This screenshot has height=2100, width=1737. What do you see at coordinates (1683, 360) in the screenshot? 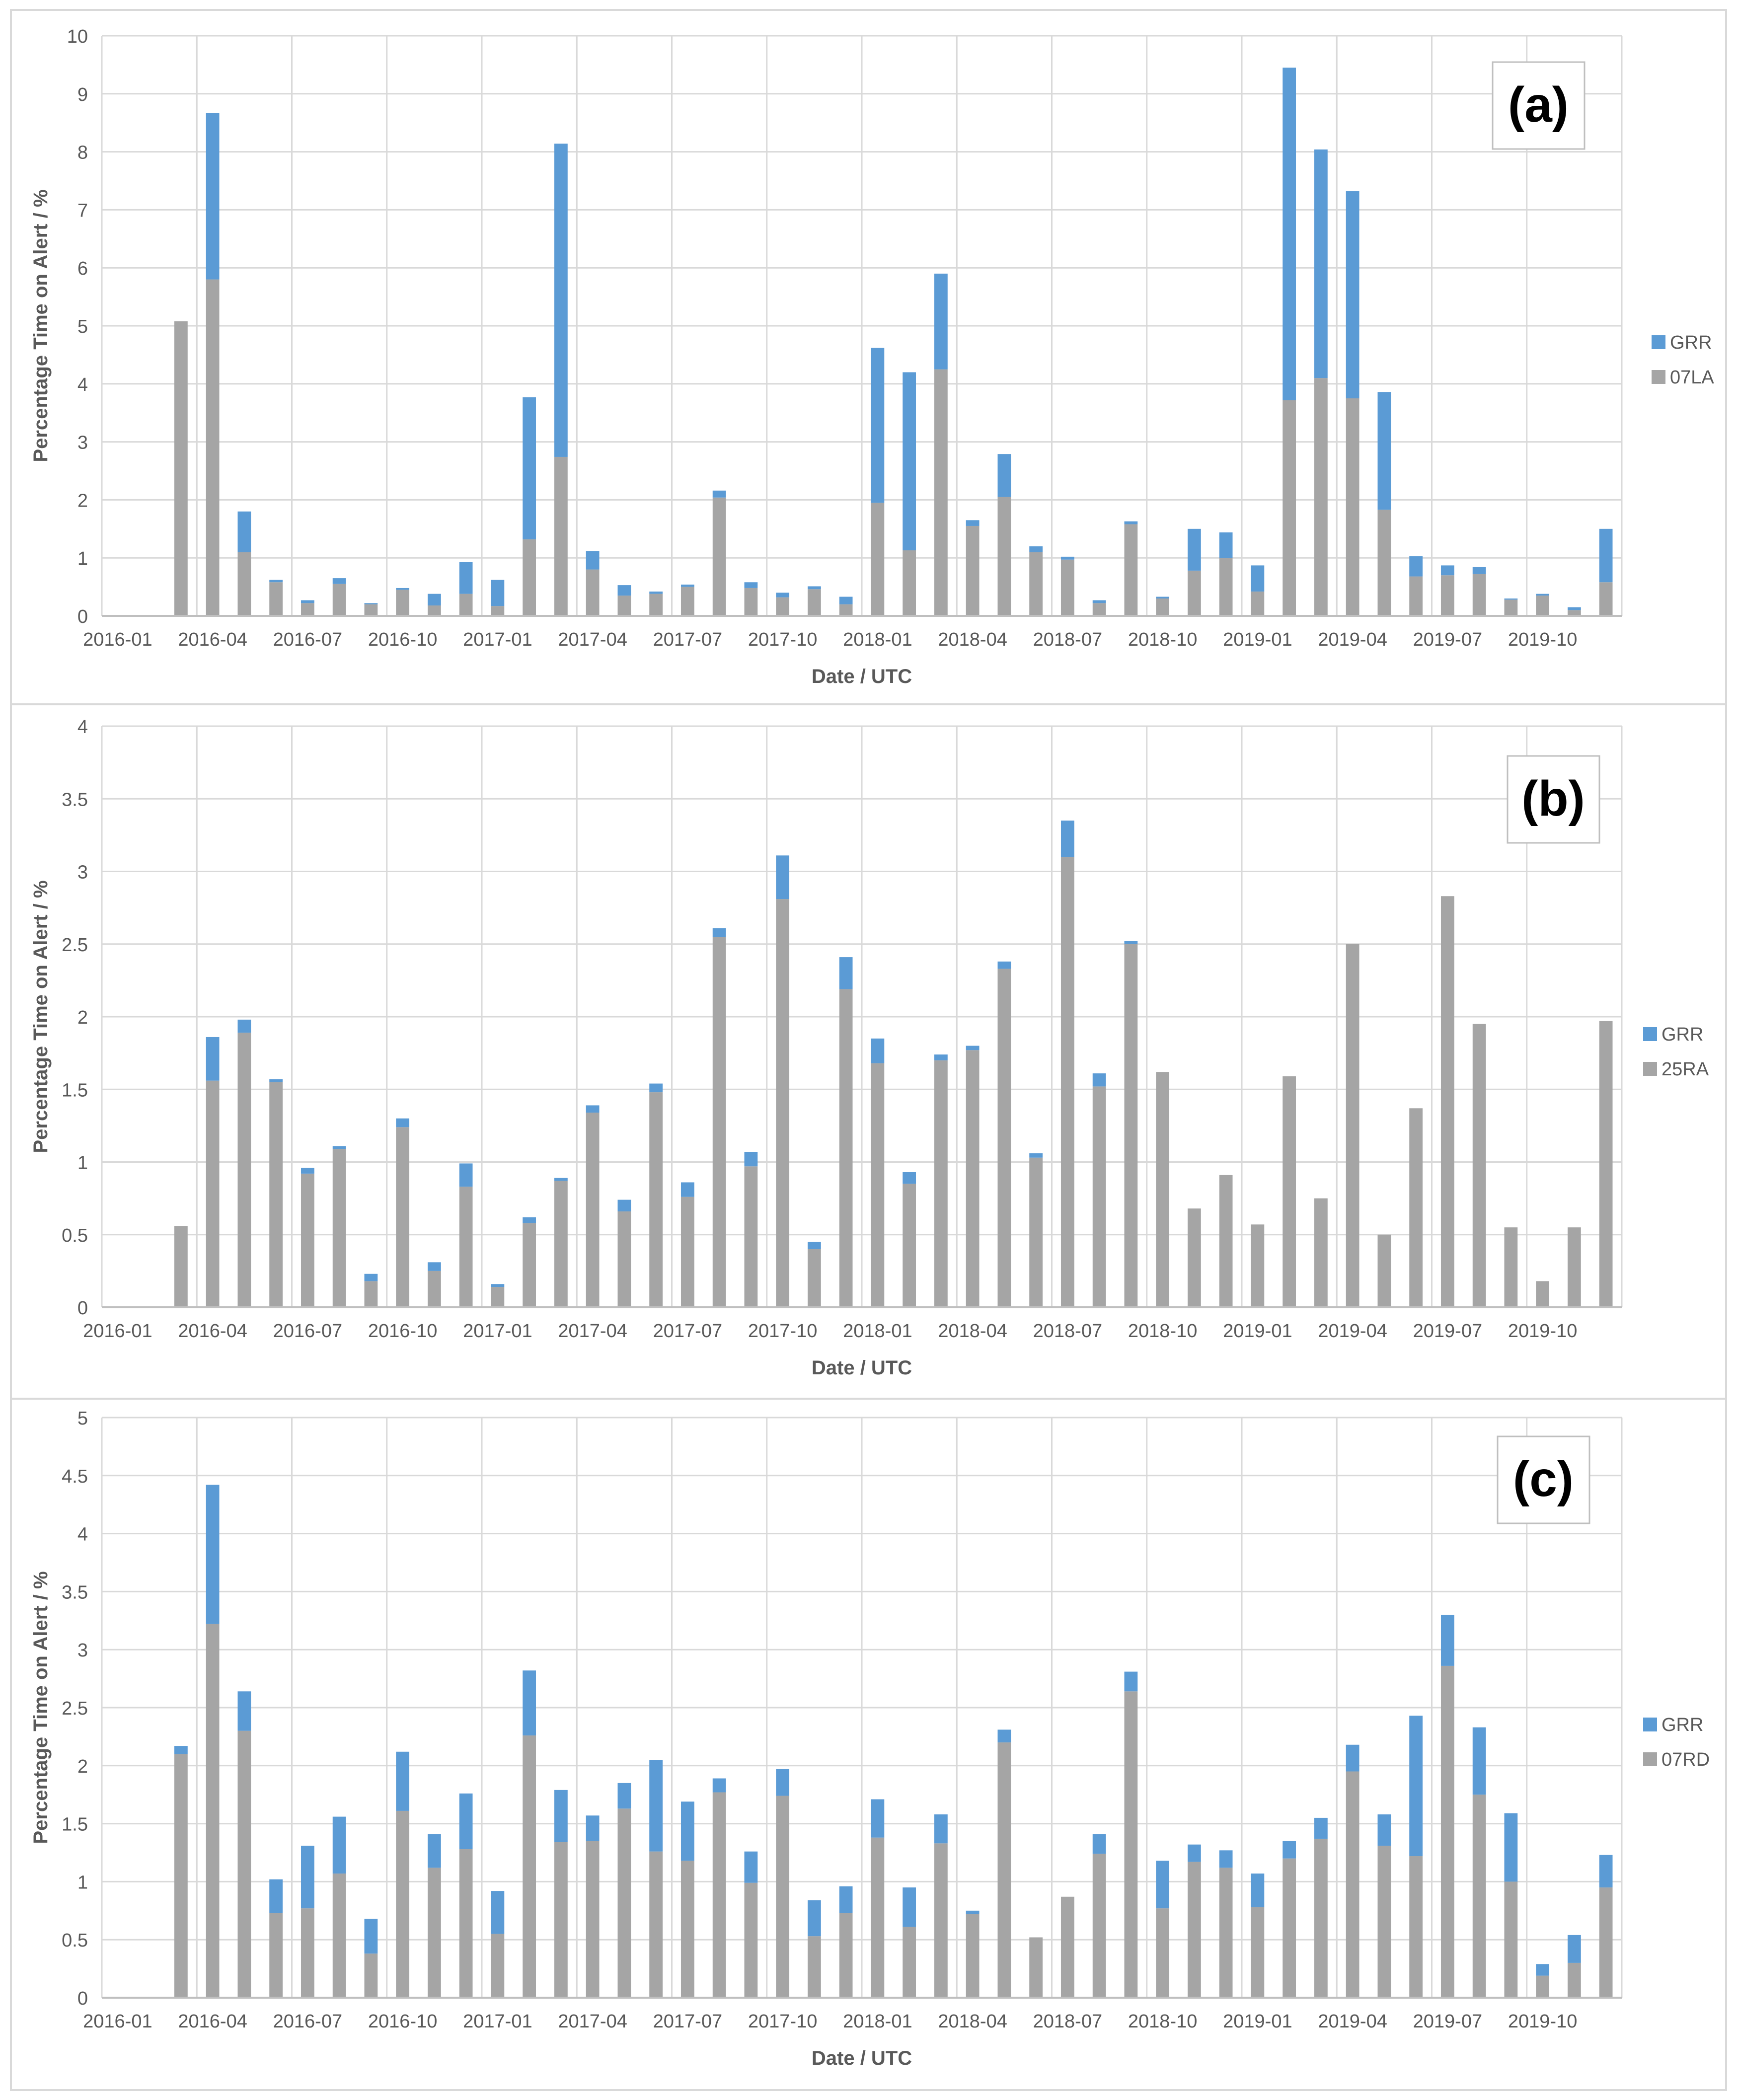
I see `panel-a-legend: GRR 07LA` at bounding box center [1683, 360].